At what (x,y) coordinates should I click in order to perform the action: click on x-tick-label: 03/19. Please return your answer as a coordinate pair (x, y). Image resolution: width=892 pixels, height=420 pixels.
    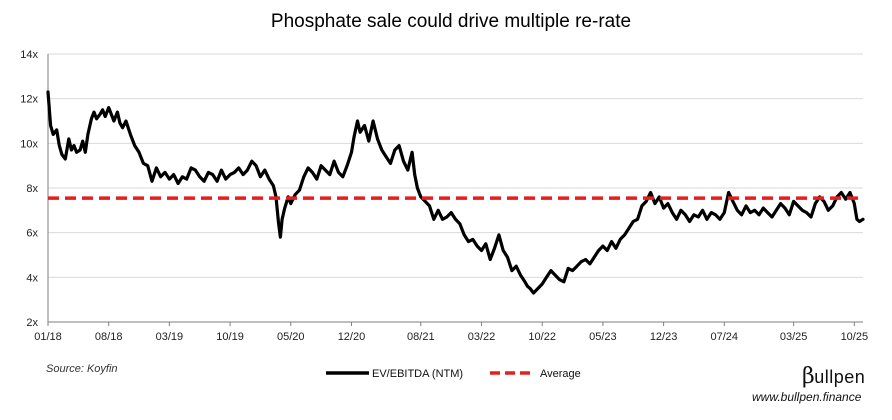
    Looking at the image, I should click on (170, 337).